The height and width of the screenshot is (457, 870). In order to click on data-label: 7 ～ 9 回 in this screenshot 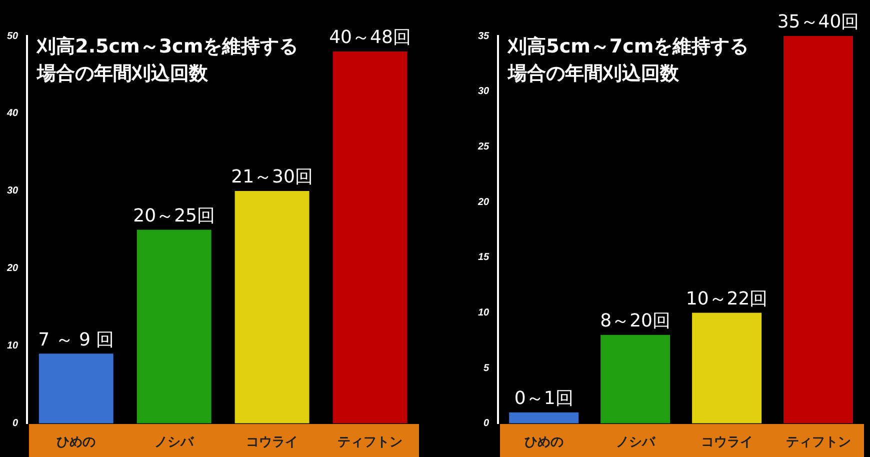, I will do `click(76, 339)`.